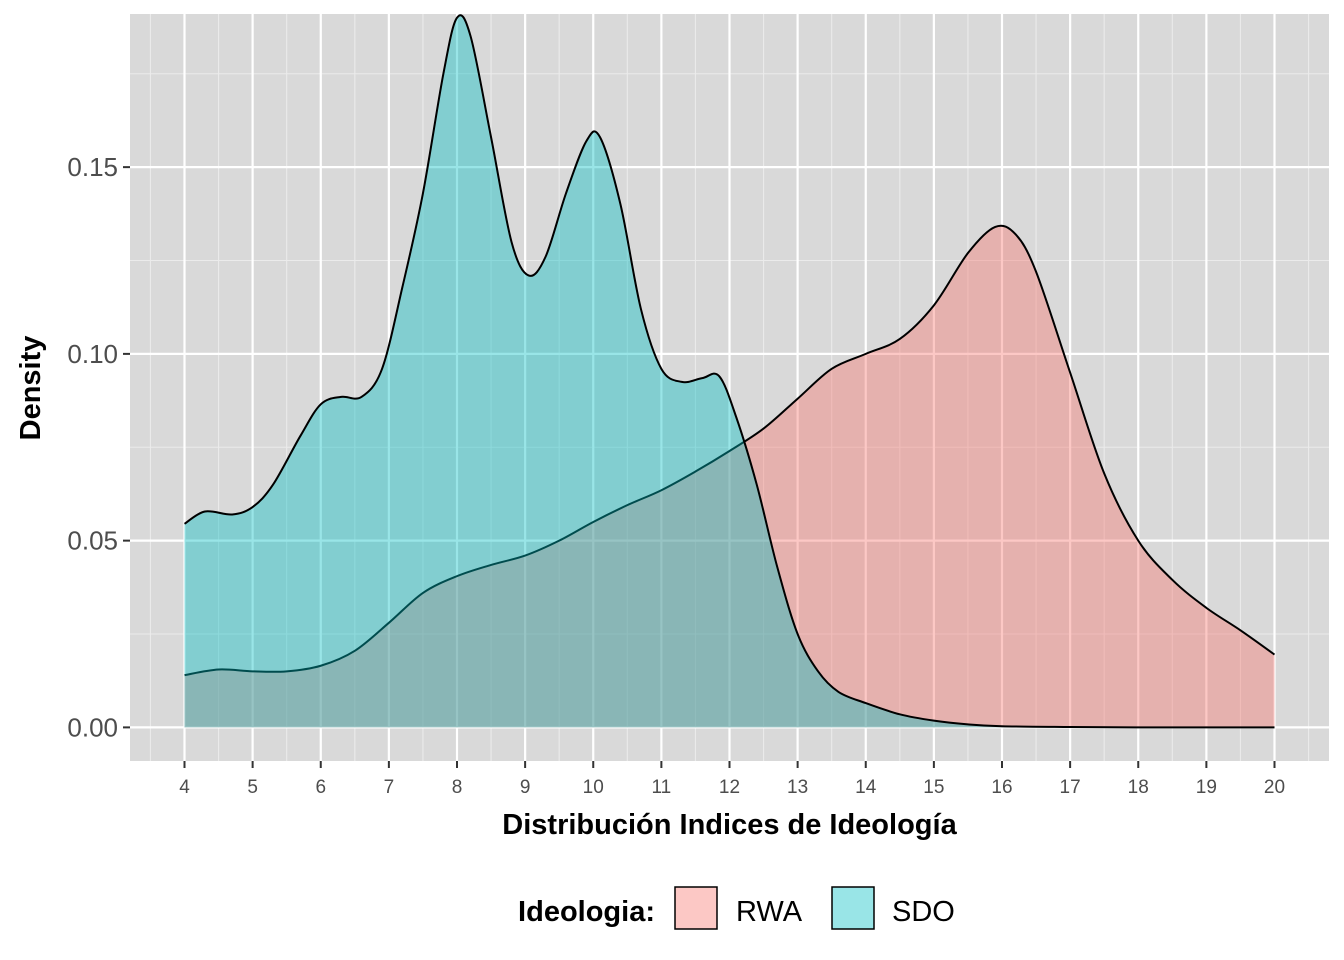  What do you see at coordinates (92, 727) in the screenshot?
I see `y-tick-label: 0.00` at bounding box center [92, 727].